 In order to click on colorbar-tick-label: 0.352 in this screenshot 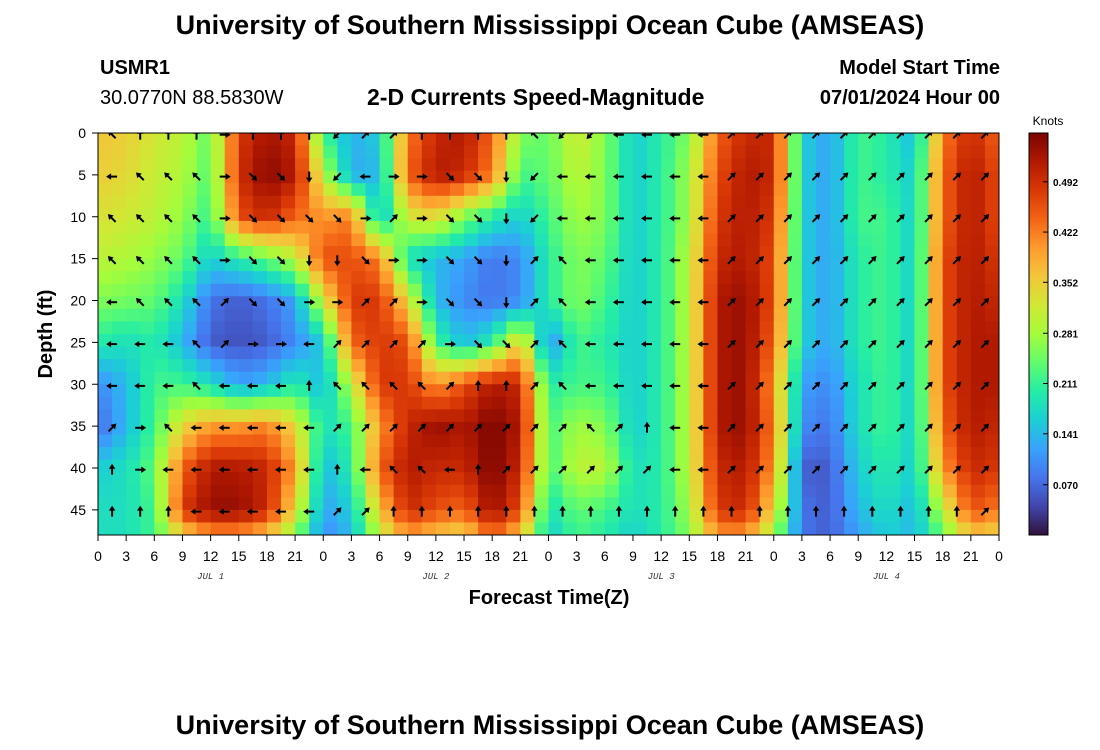, I will do `click(1065, 283)`.